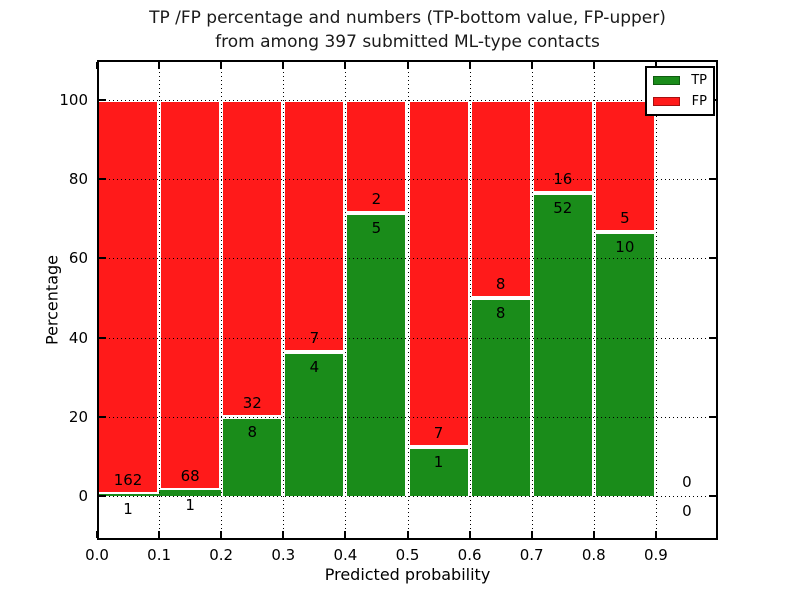 This screenshot has width=800, height=600. What do you see at coordinates (625, 247) in the screenshot?
I see `bar-tp-count-label: 10` at bounding box center [625, 247].